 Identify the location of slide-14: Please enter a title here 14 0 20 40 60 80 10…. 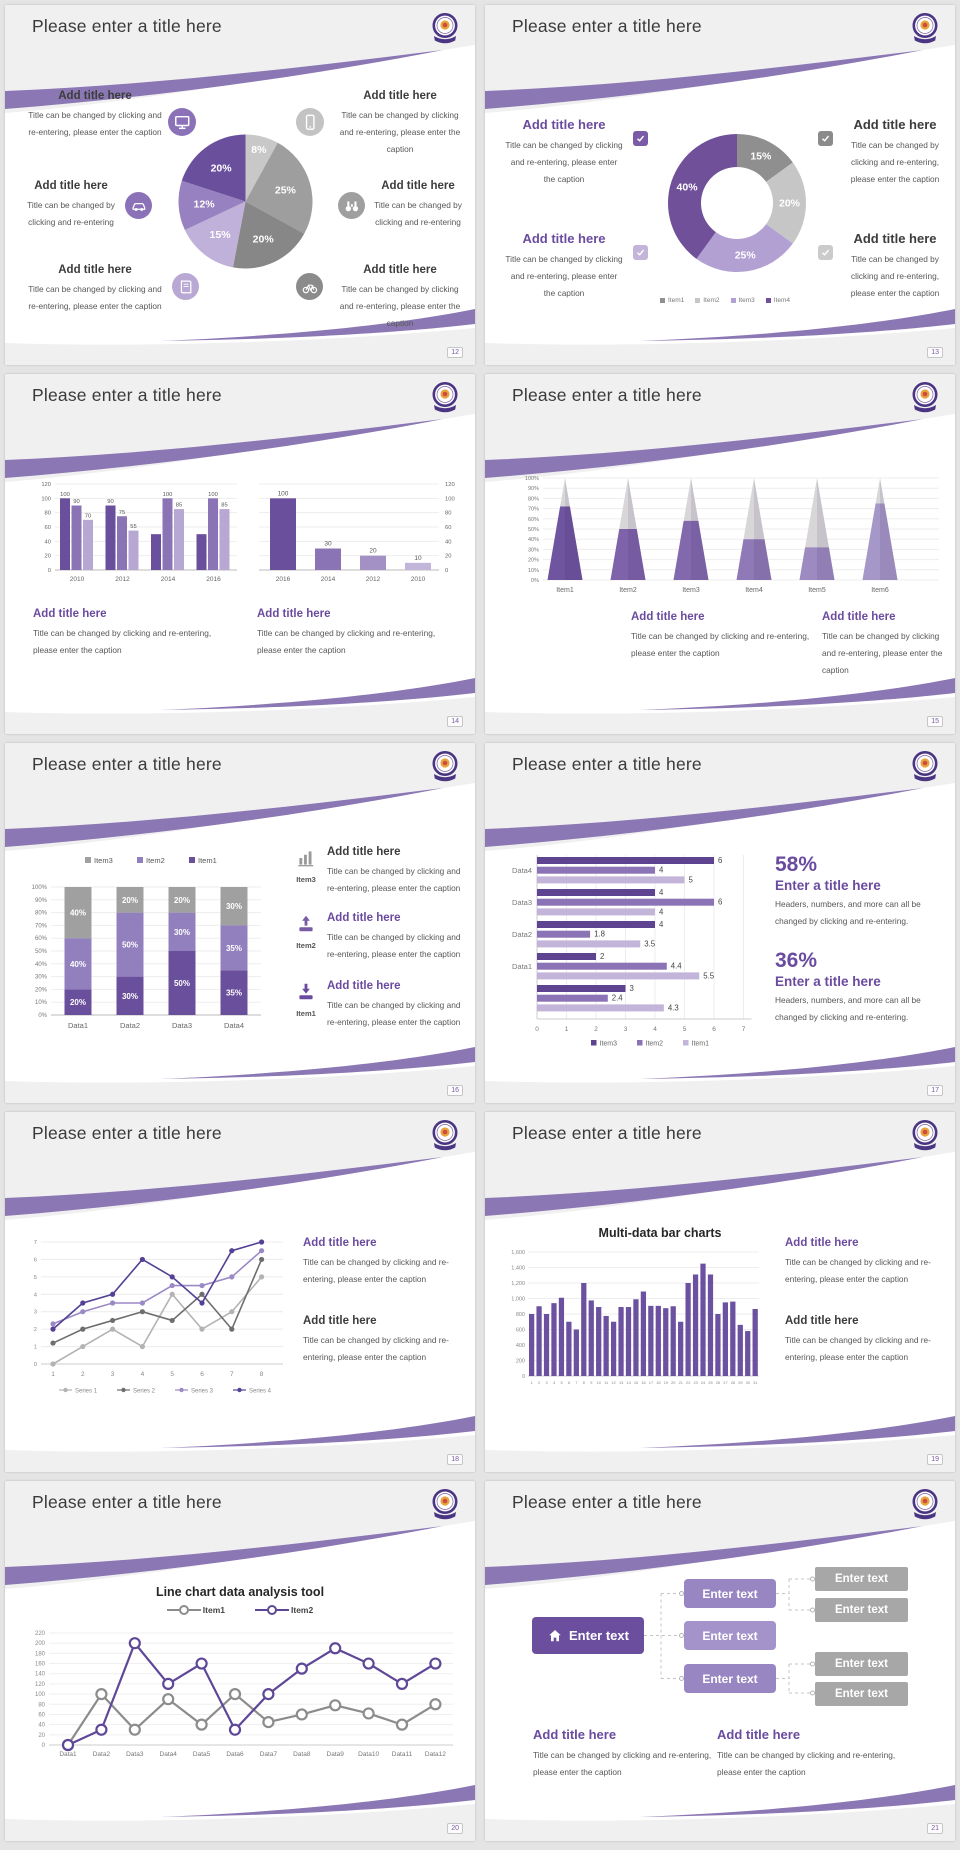
(240, 554).